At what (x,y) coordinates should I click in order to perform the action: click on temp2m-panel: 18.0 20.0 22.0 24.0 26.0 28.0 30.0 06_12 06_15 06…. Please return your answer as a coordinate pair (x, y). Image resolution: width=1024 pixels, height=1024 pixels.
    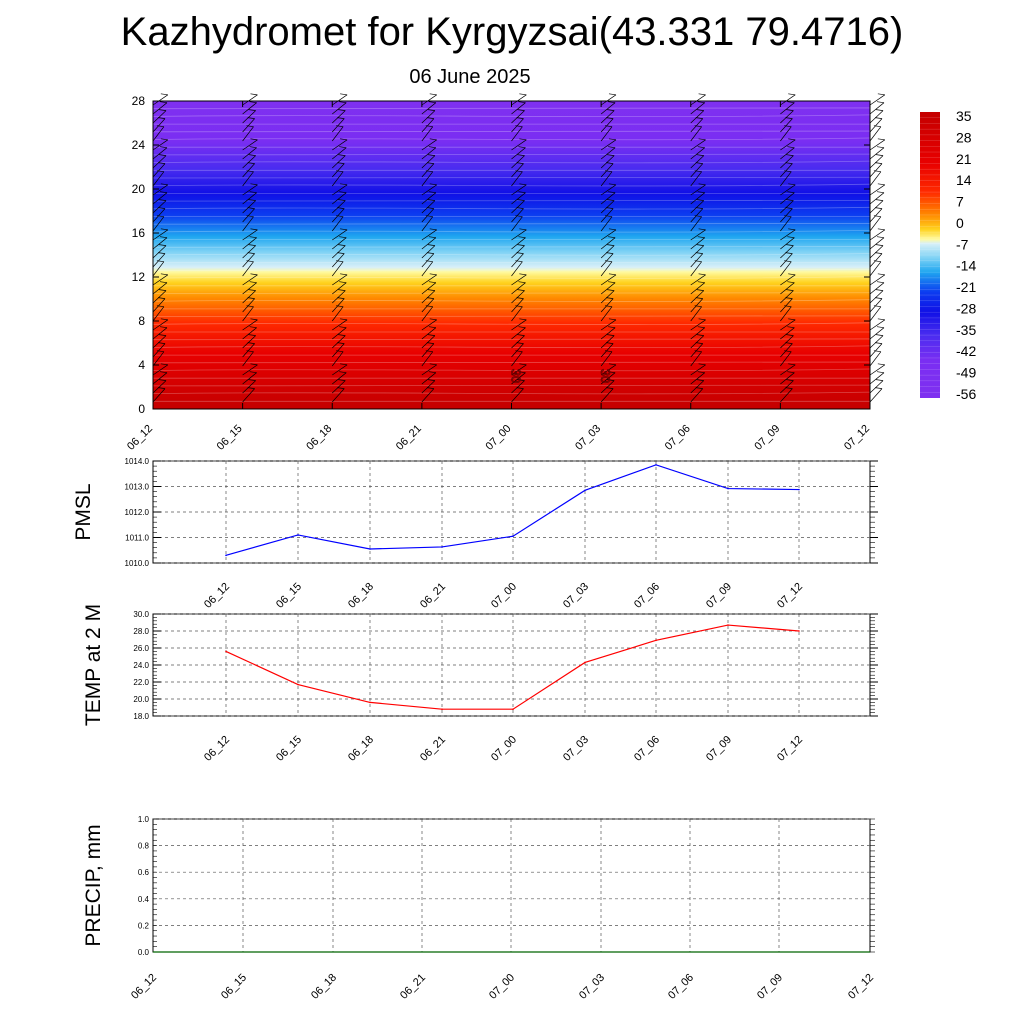
    Looking at the image, I should click on (480, 684).